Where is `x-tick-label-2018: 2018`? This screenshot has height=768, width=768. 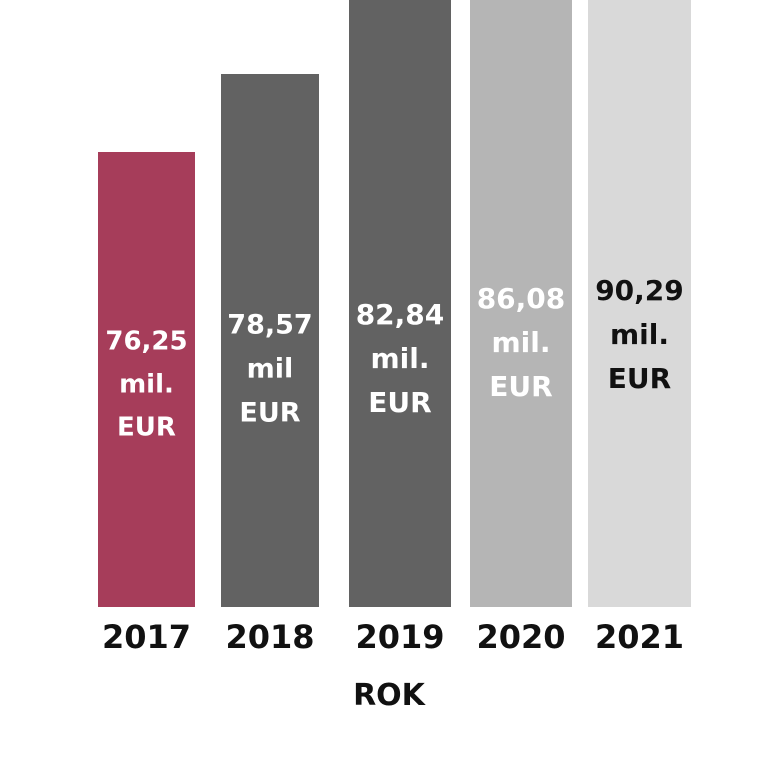 x-tick-label-2018: 2018 is located at coordinates (269, 637).